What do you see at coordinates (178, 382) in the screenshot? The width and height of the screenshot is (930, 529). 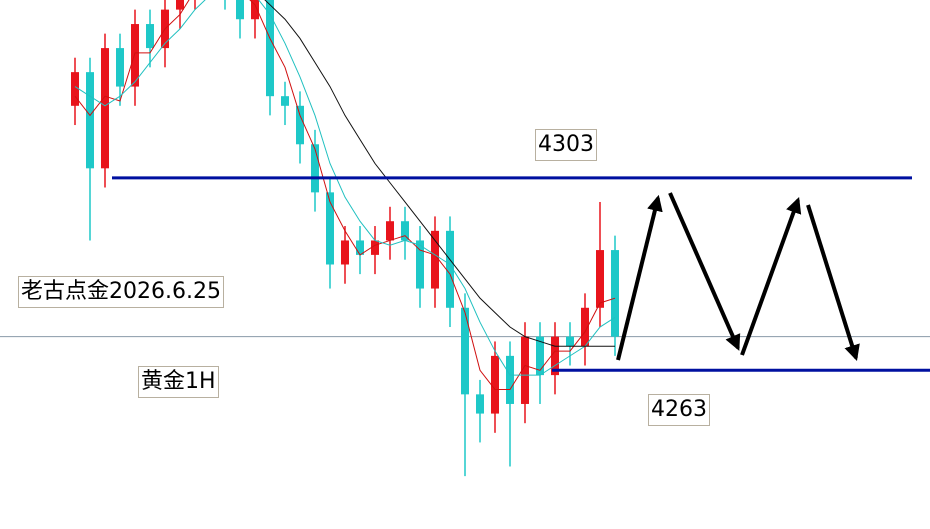 I see `subtitle: 黄金1H` at bounding box center [178, 382].